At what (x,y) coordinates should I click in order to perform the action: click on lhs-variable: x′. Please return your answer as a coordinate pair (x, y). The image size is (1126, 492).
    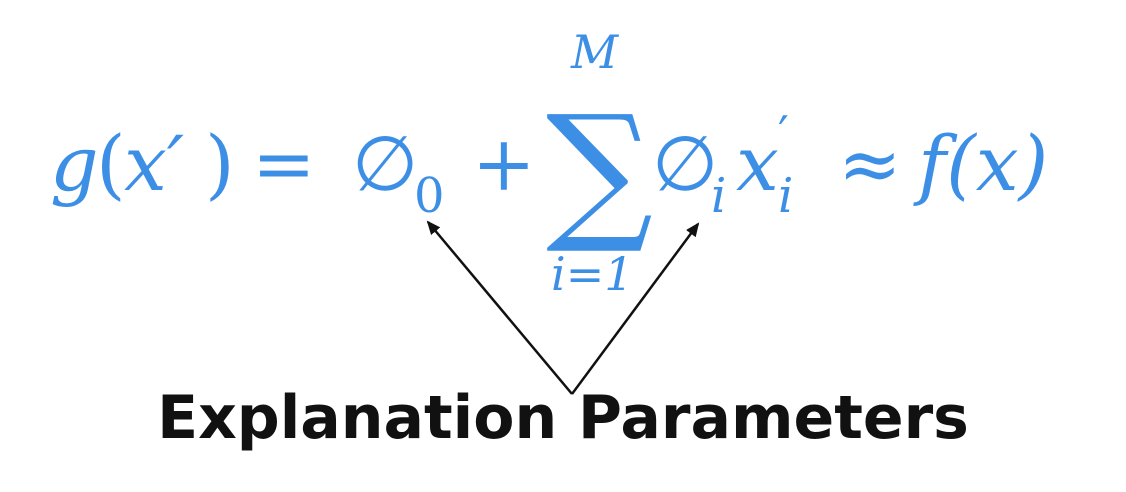
    Looking at the image, I should click on (154, 163).